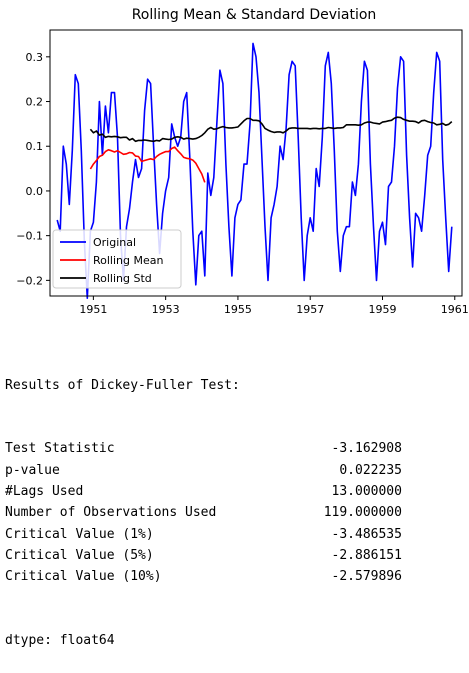 The width and height of the screenshot is (469, 673). Describe the element at coordinates (203, 491) in the screenshot. I see `output-row: #Lags Used 13.000000` at that location.